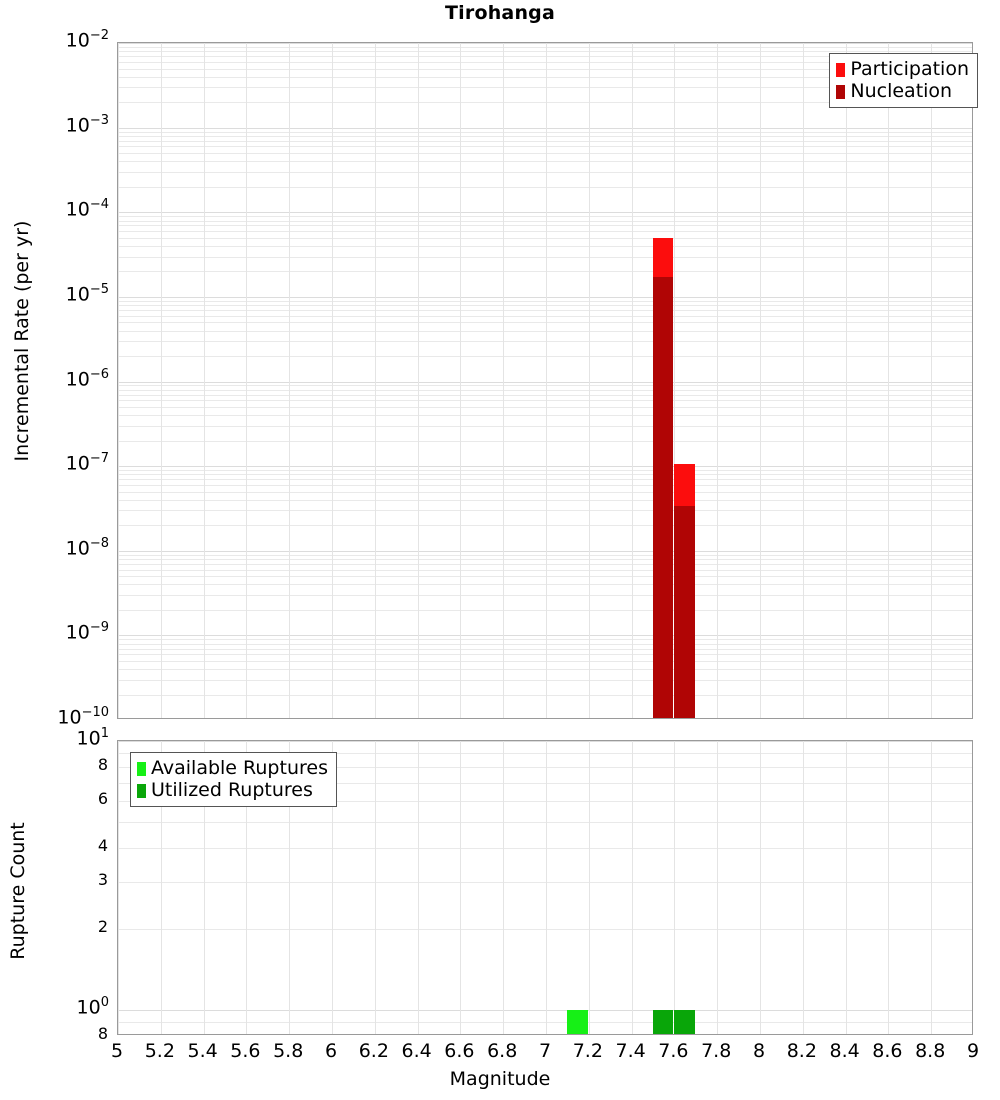 This screenshot has width=1000, height=1100. What do you see at coordinates (202, 1051) in the screenshot?
I see `x-tick-label: 5.4` at bounding box center [202, 1051].